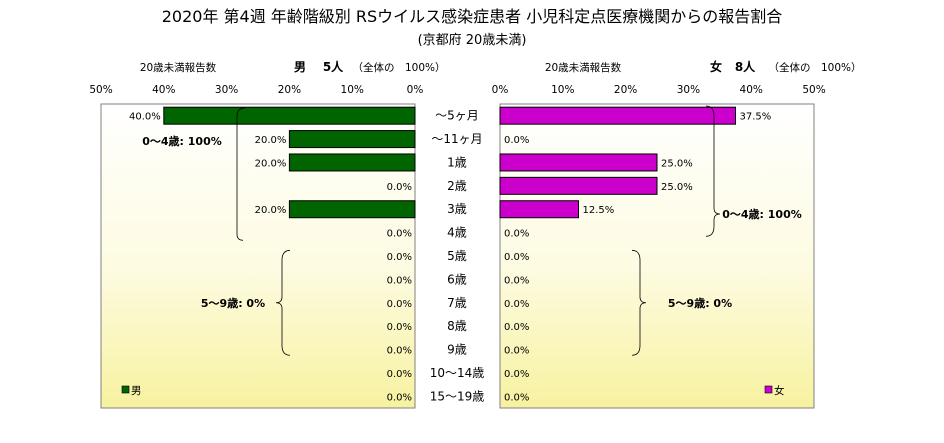  What do you see at coordinates (226, 90) in the screenshot?
I see `tick-label-male: 30%` at bounding box center [226, 90].